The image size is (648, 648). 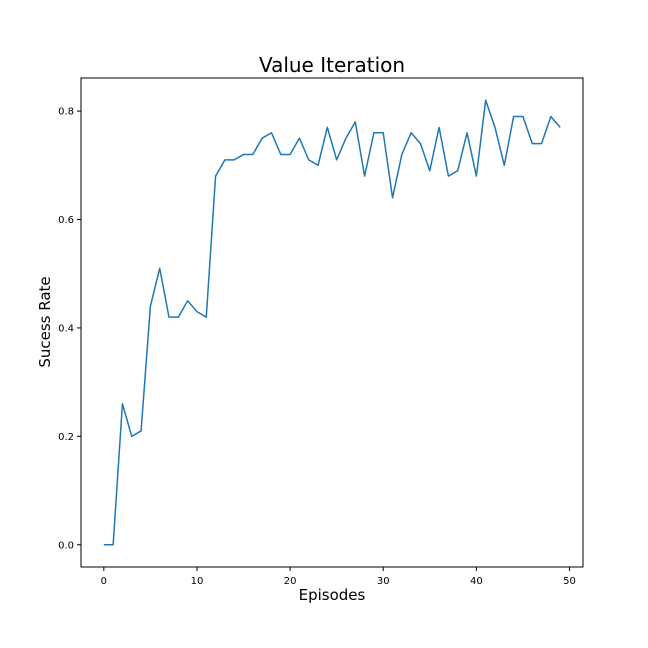 I want to click on y-tick-label: 0.2, so click(x=66, y=437).